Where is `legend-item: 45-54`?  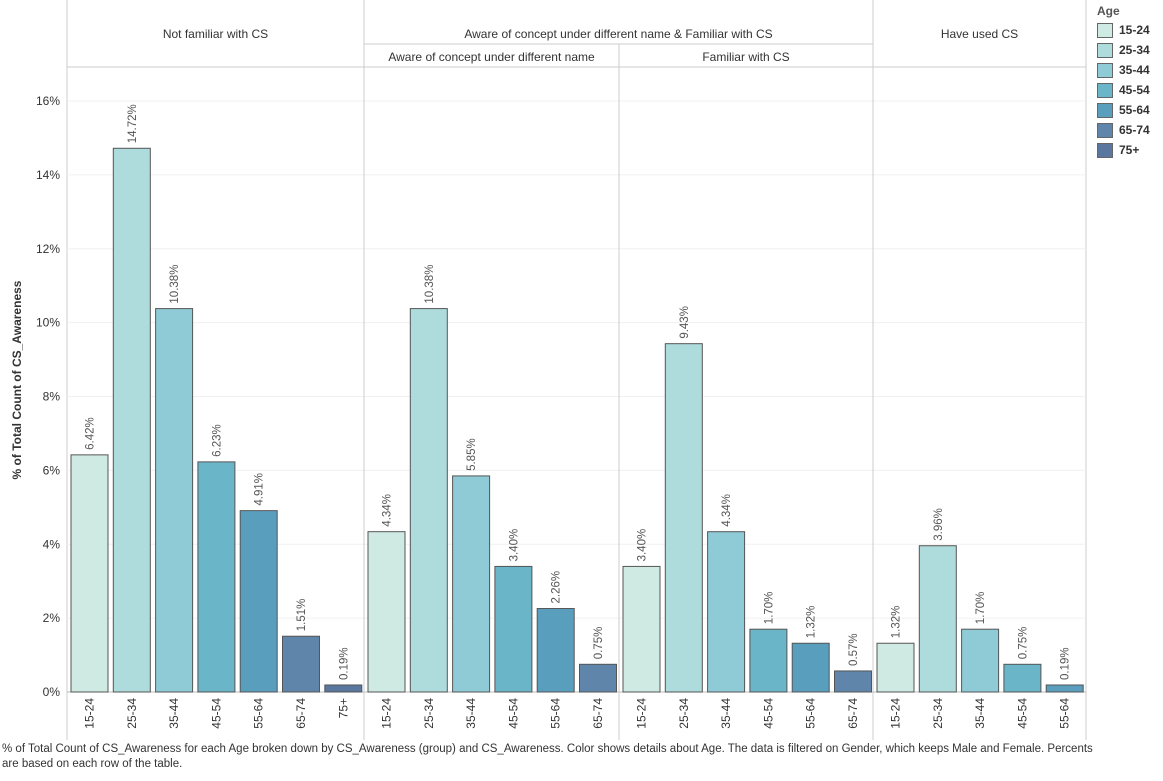 legend-item: 45-54 is located at coordinates (1130, 90).